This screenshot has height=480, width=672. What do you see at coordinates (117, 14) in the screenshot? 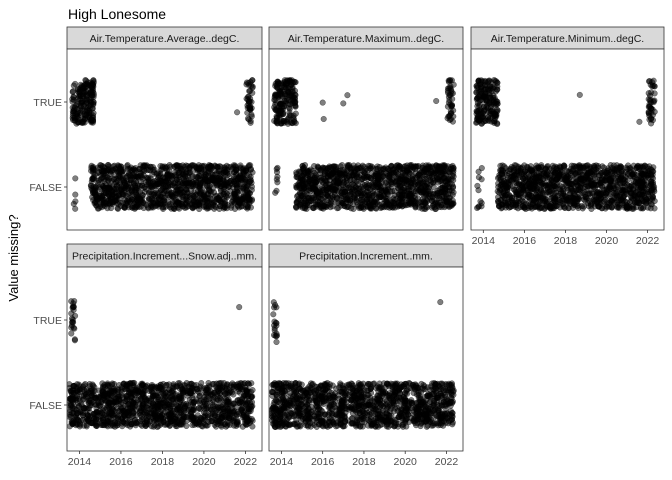
I see `chart-title: High Lonesome` at bounding box center [117, 14].